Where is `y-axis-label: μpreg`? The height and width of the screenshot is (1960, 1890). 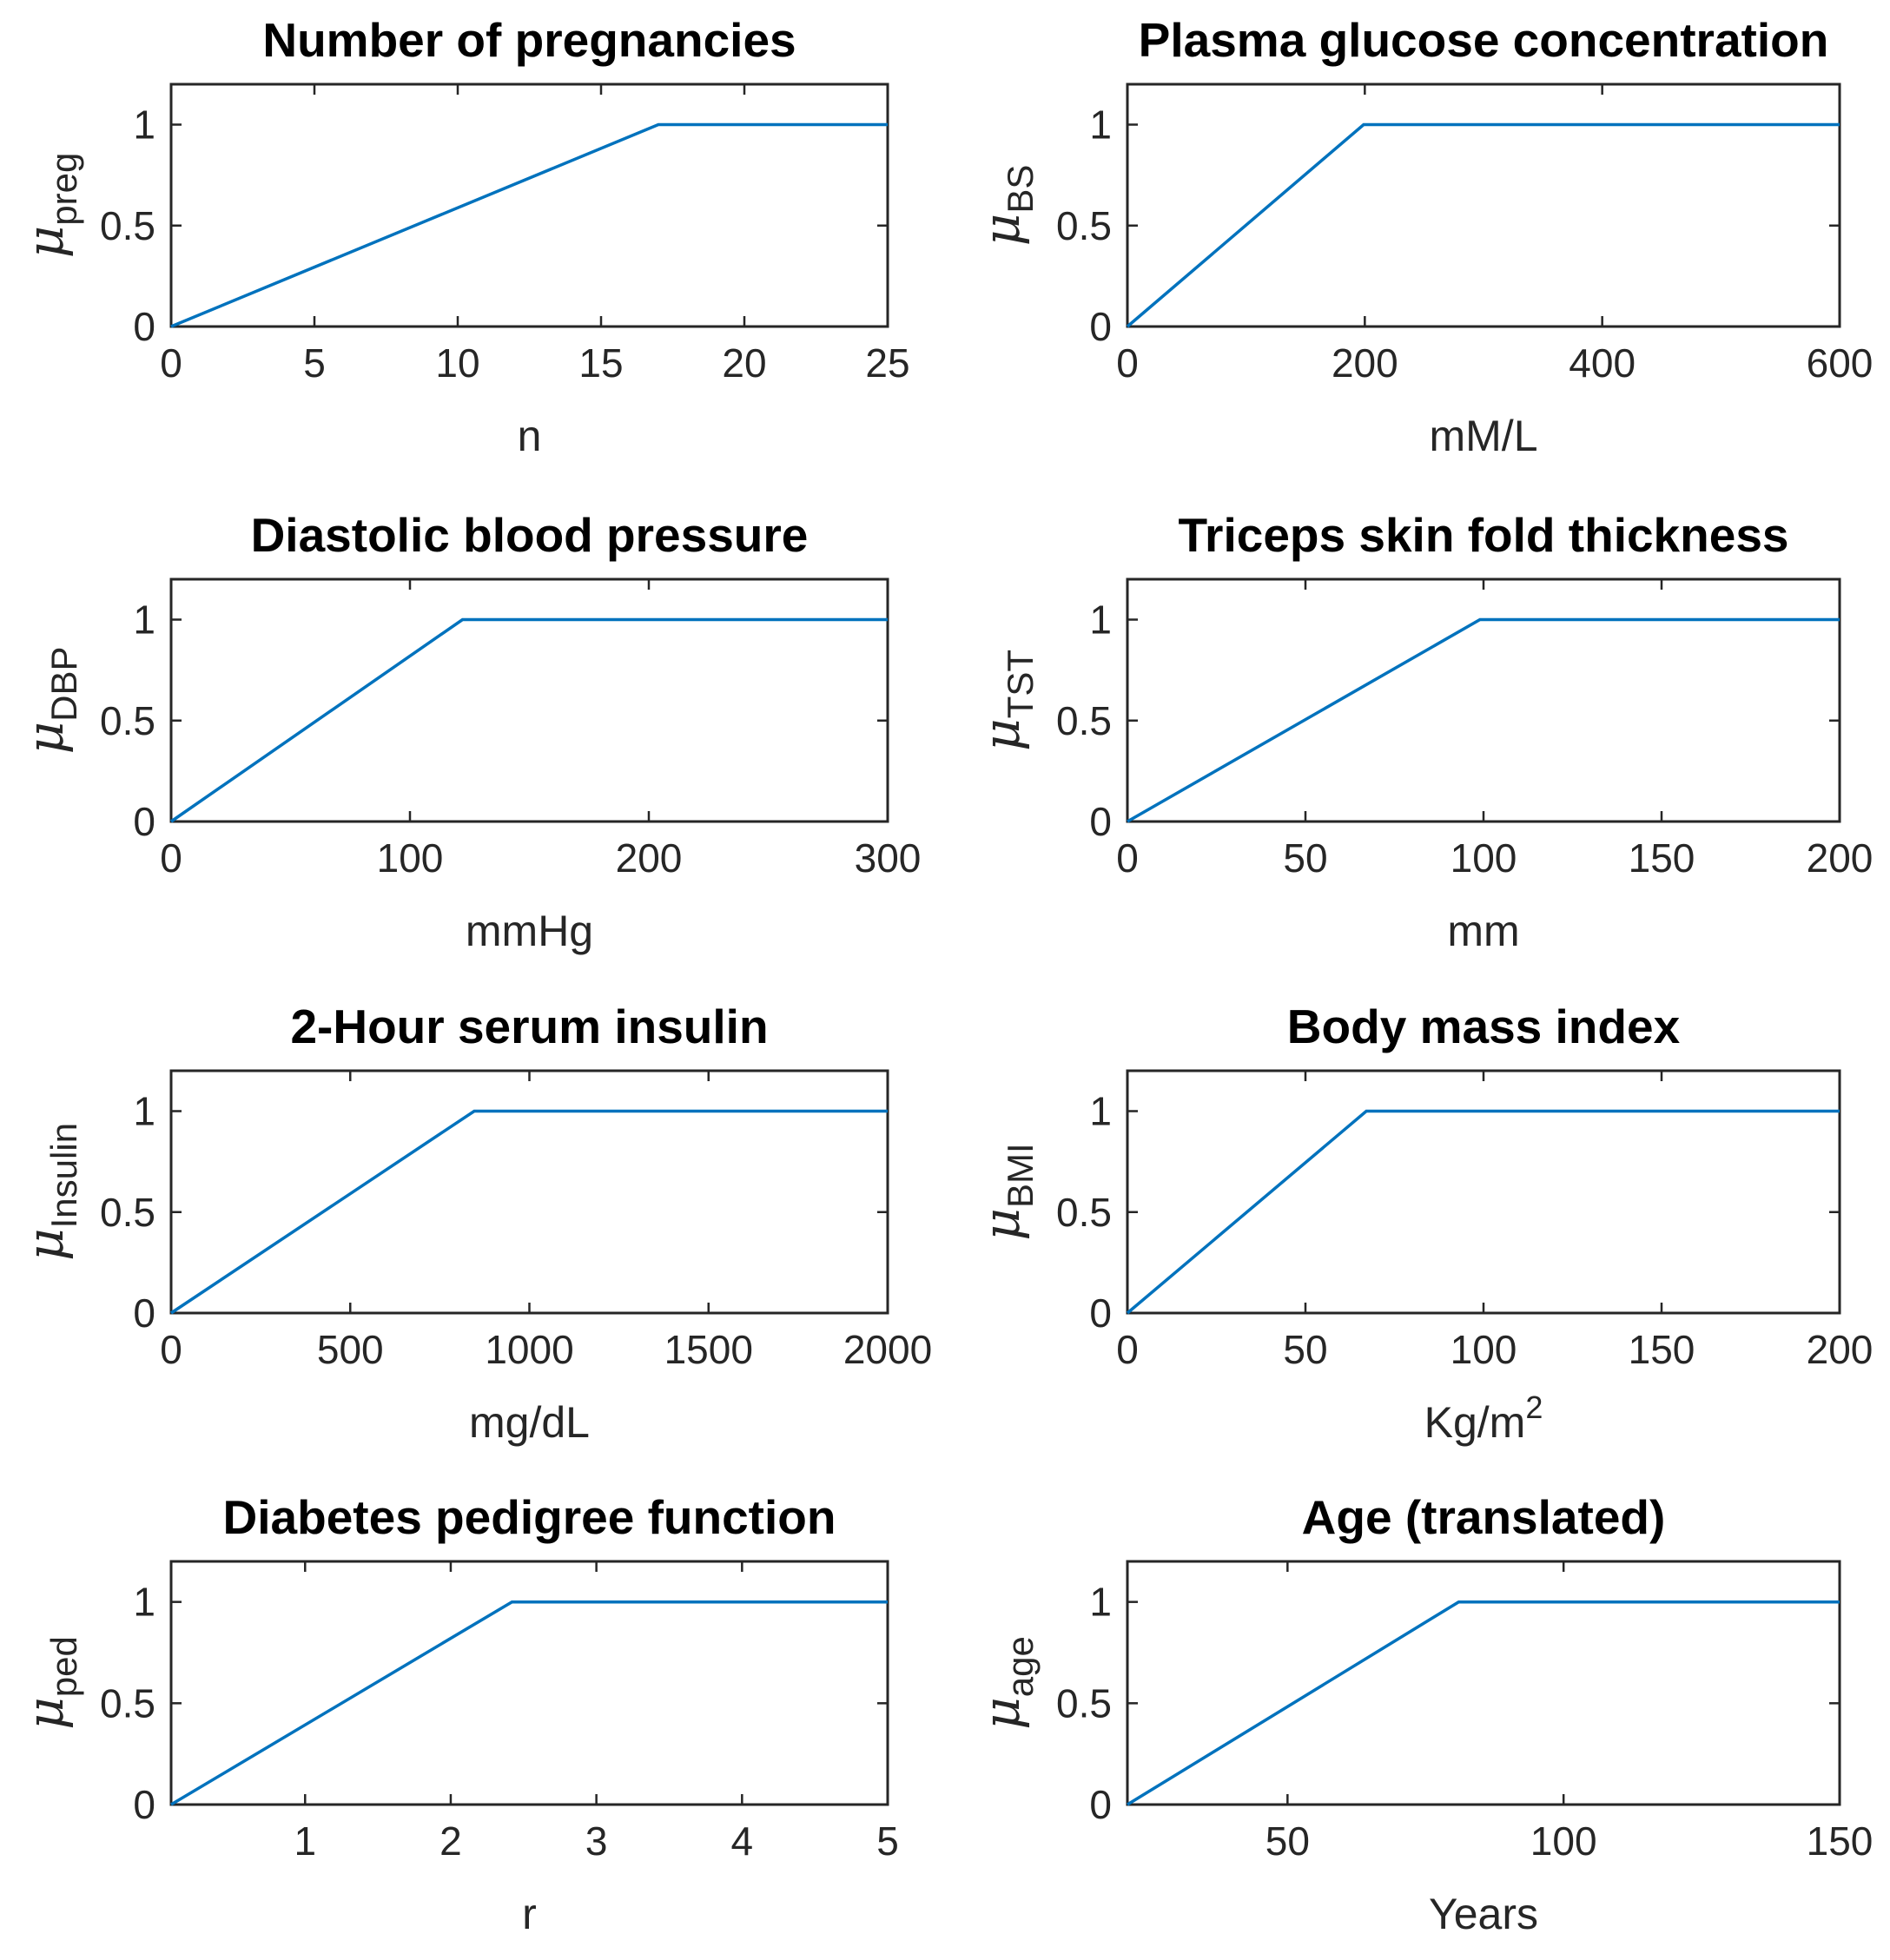
y-axis-label: μpreg is located at coordinates (50, 206).